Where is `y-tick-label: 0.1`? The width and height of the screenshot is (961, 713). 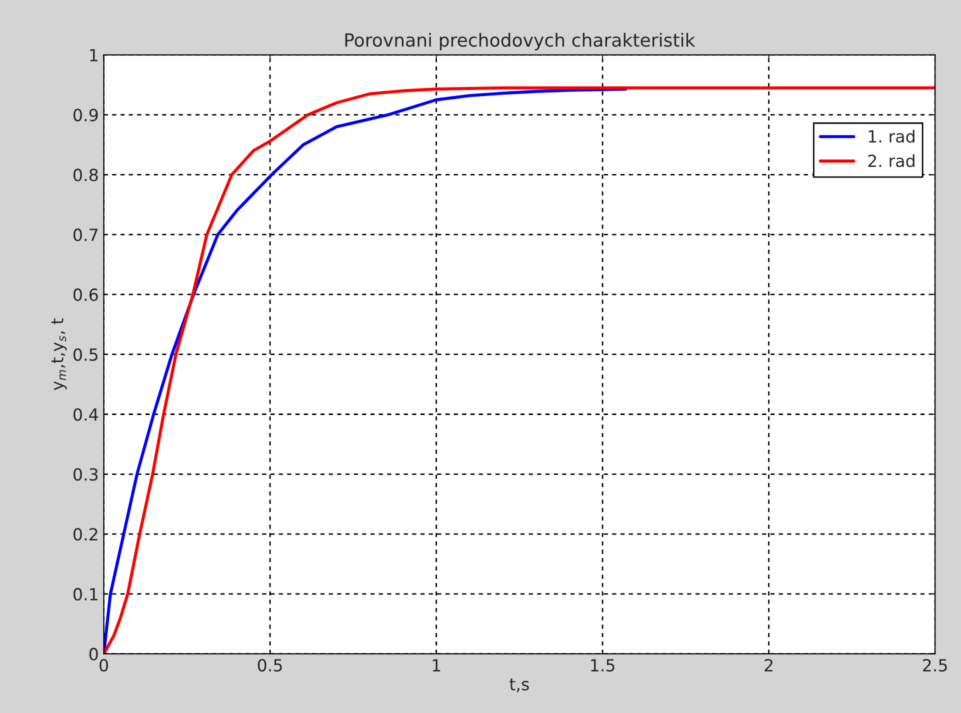
y-tick-label: 0.1 is located at coordinates (86, 594).